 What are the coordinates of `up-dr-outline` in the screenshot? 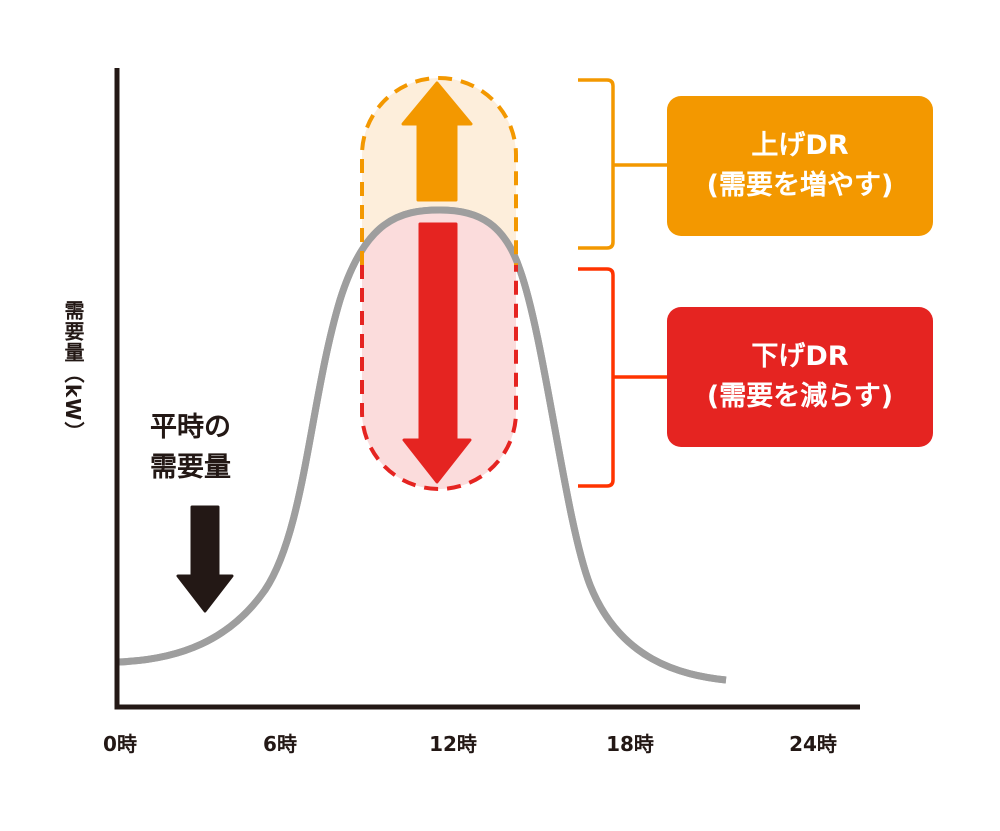 It's located at (439, 170).